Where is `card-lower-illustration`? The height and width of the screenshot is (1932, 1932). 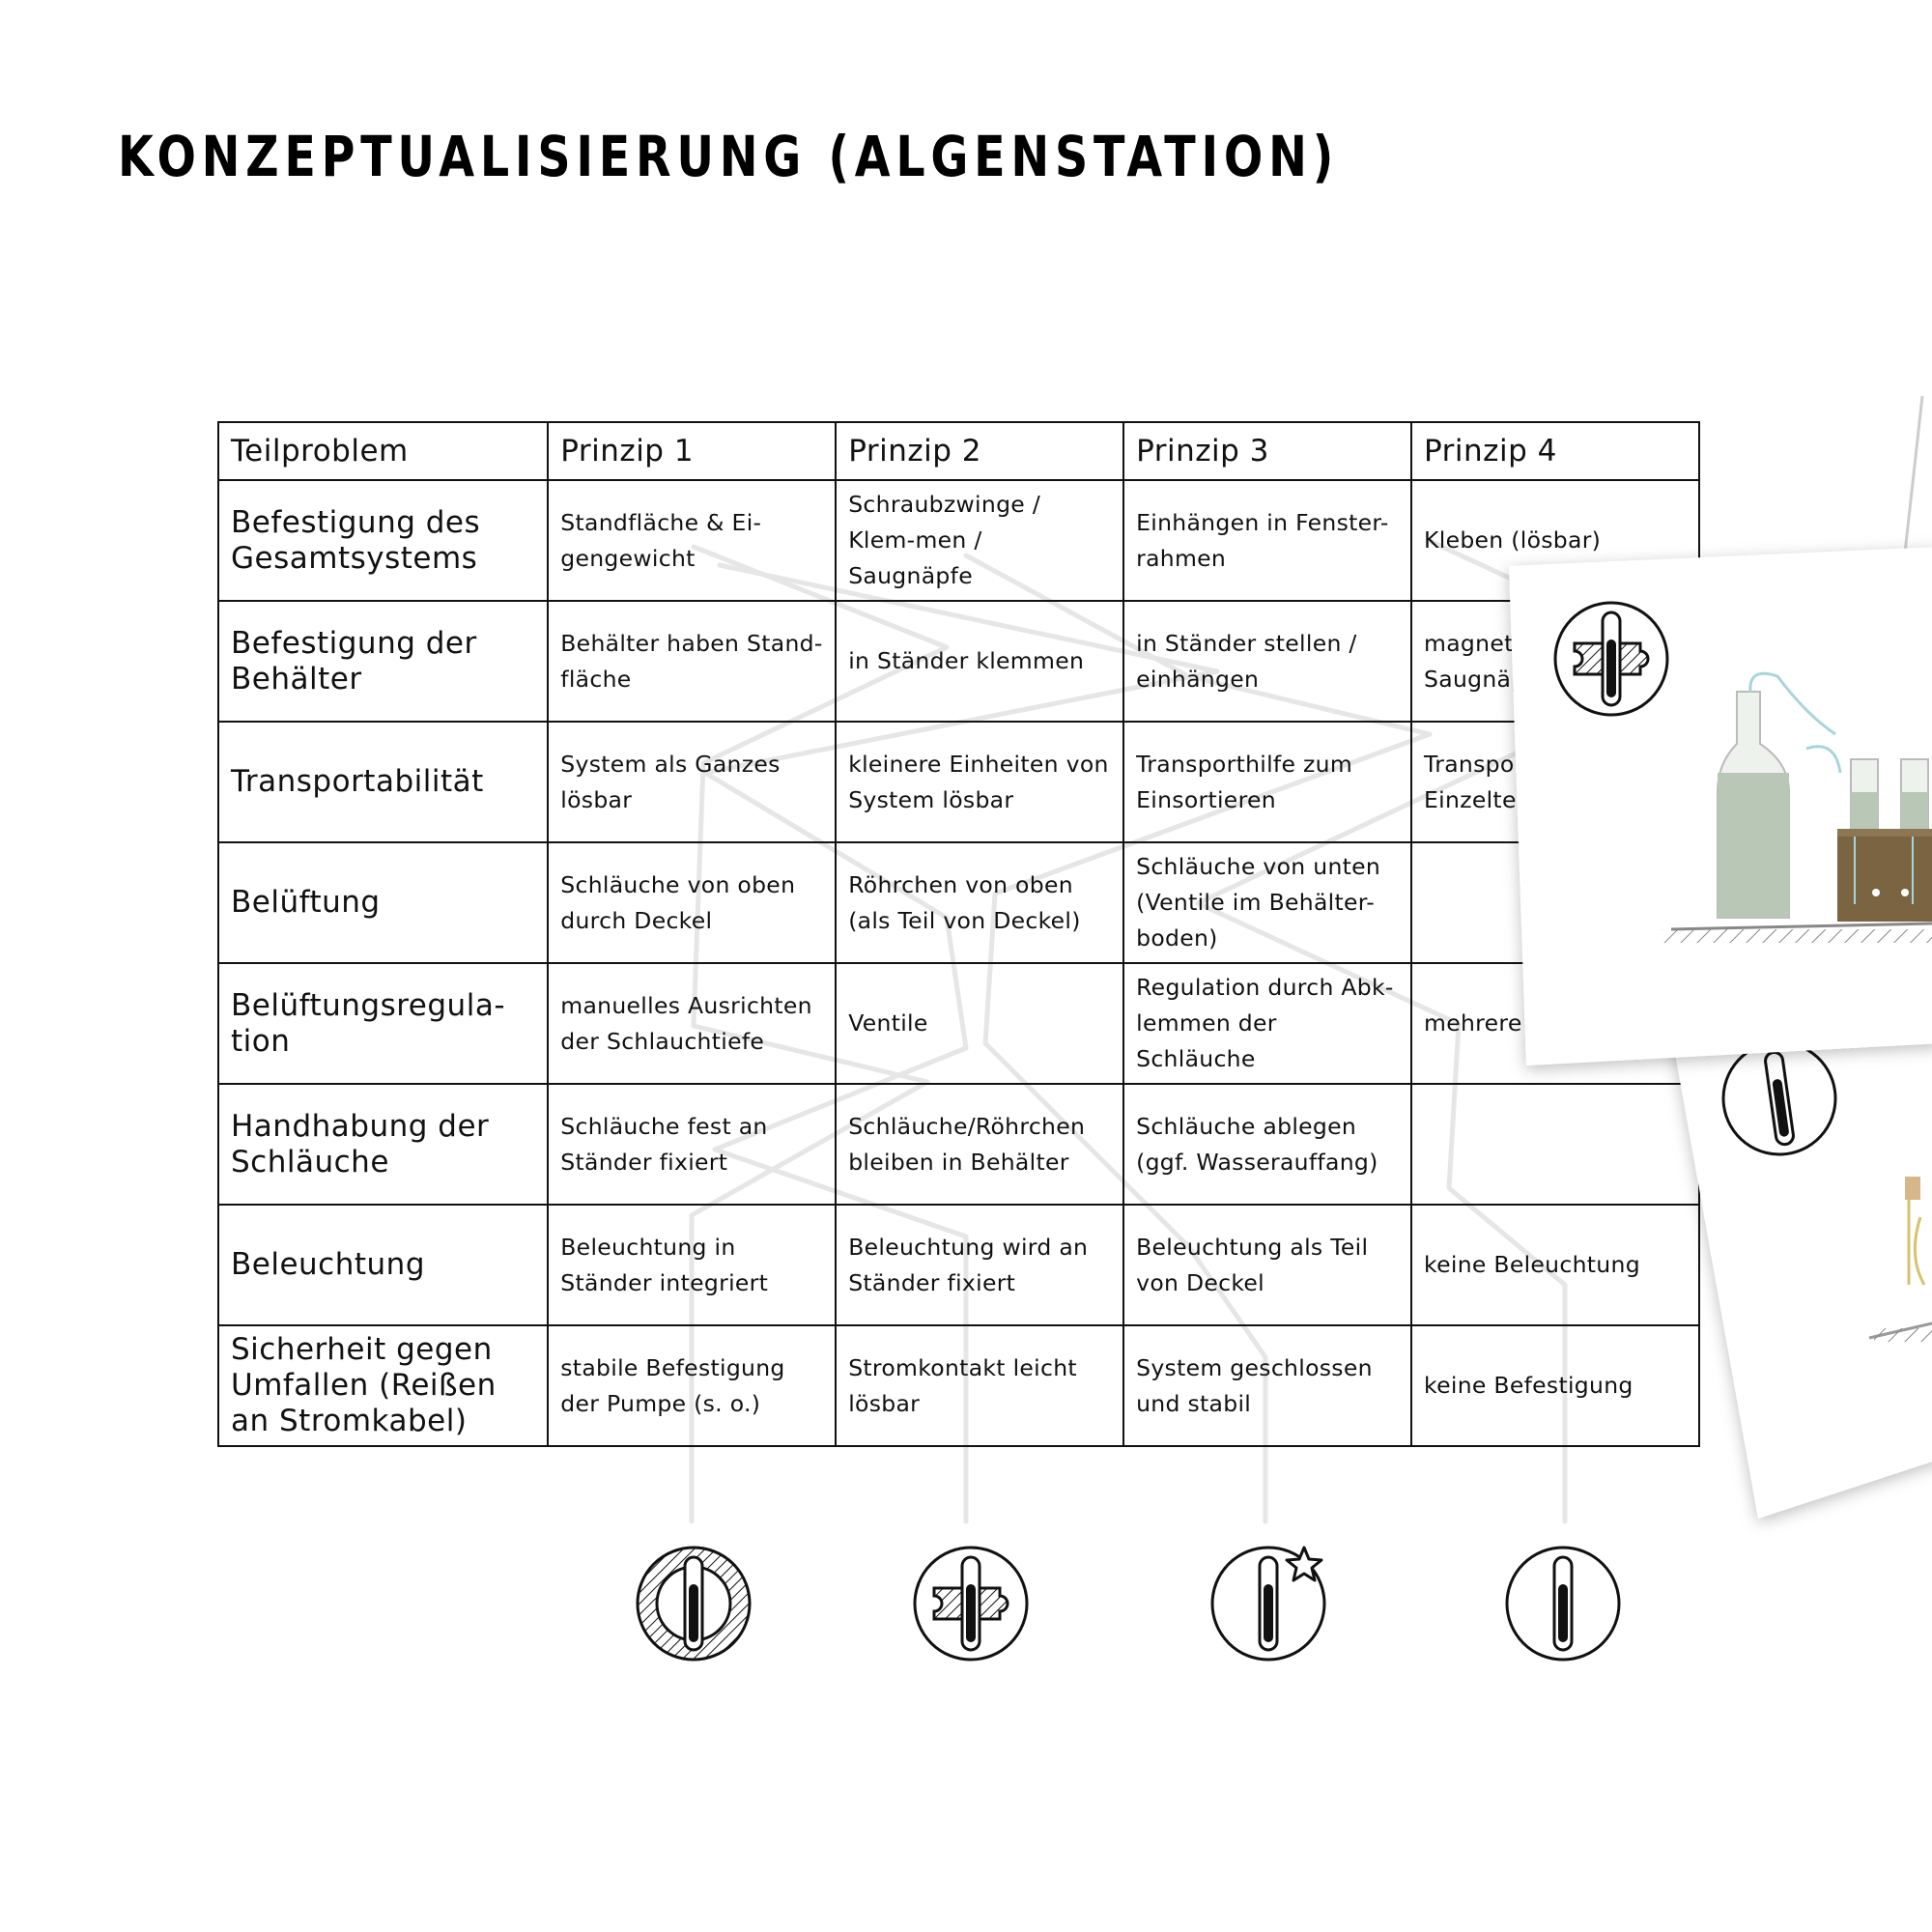 card-lower-illustration is located at coordinates (1900, 1259).